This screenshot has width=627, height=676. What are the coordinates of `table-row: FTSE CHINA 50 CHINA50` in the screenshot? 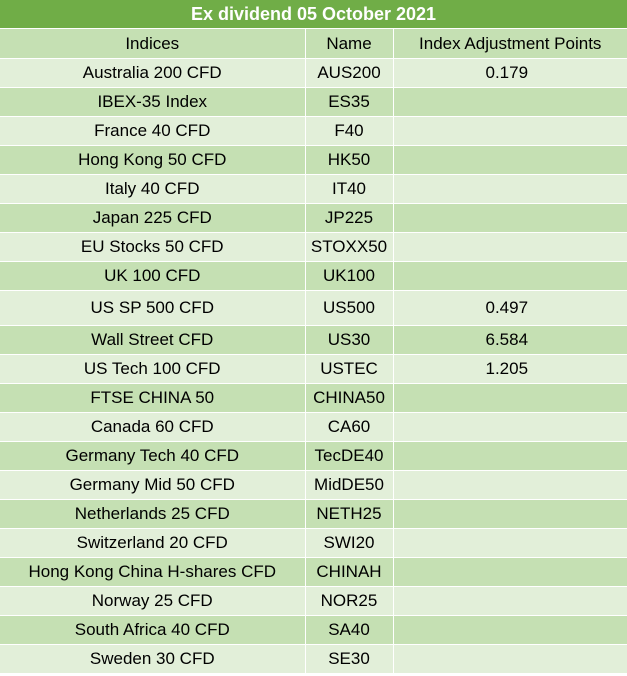 It's located at (313, 398).